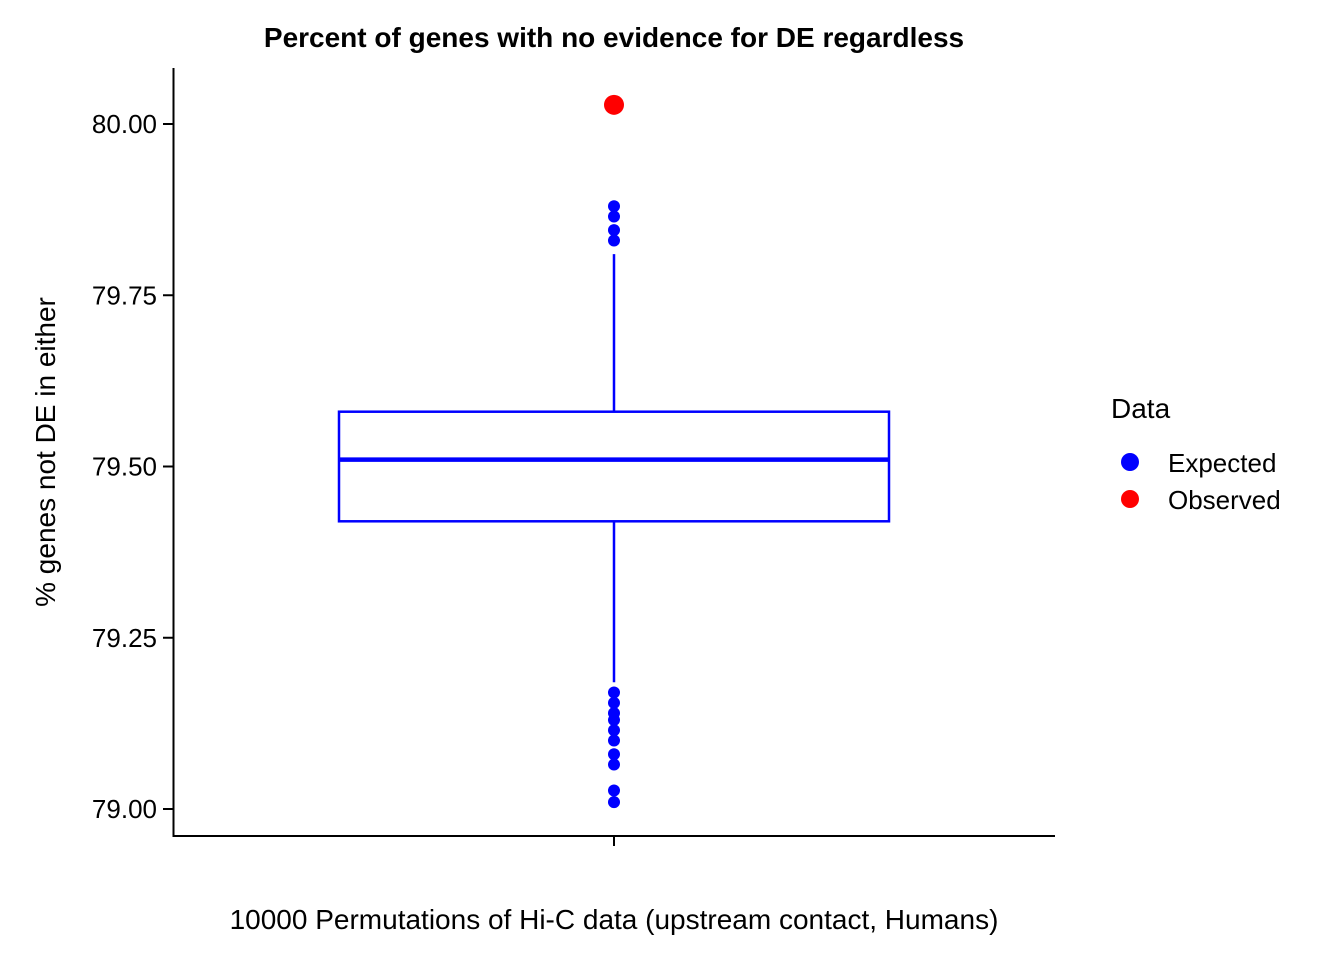 The image size is (1344, 965). Describe the element at coordinates (124, 638) in the screenshot. I see `y-tick-label: 79.25` at that location.